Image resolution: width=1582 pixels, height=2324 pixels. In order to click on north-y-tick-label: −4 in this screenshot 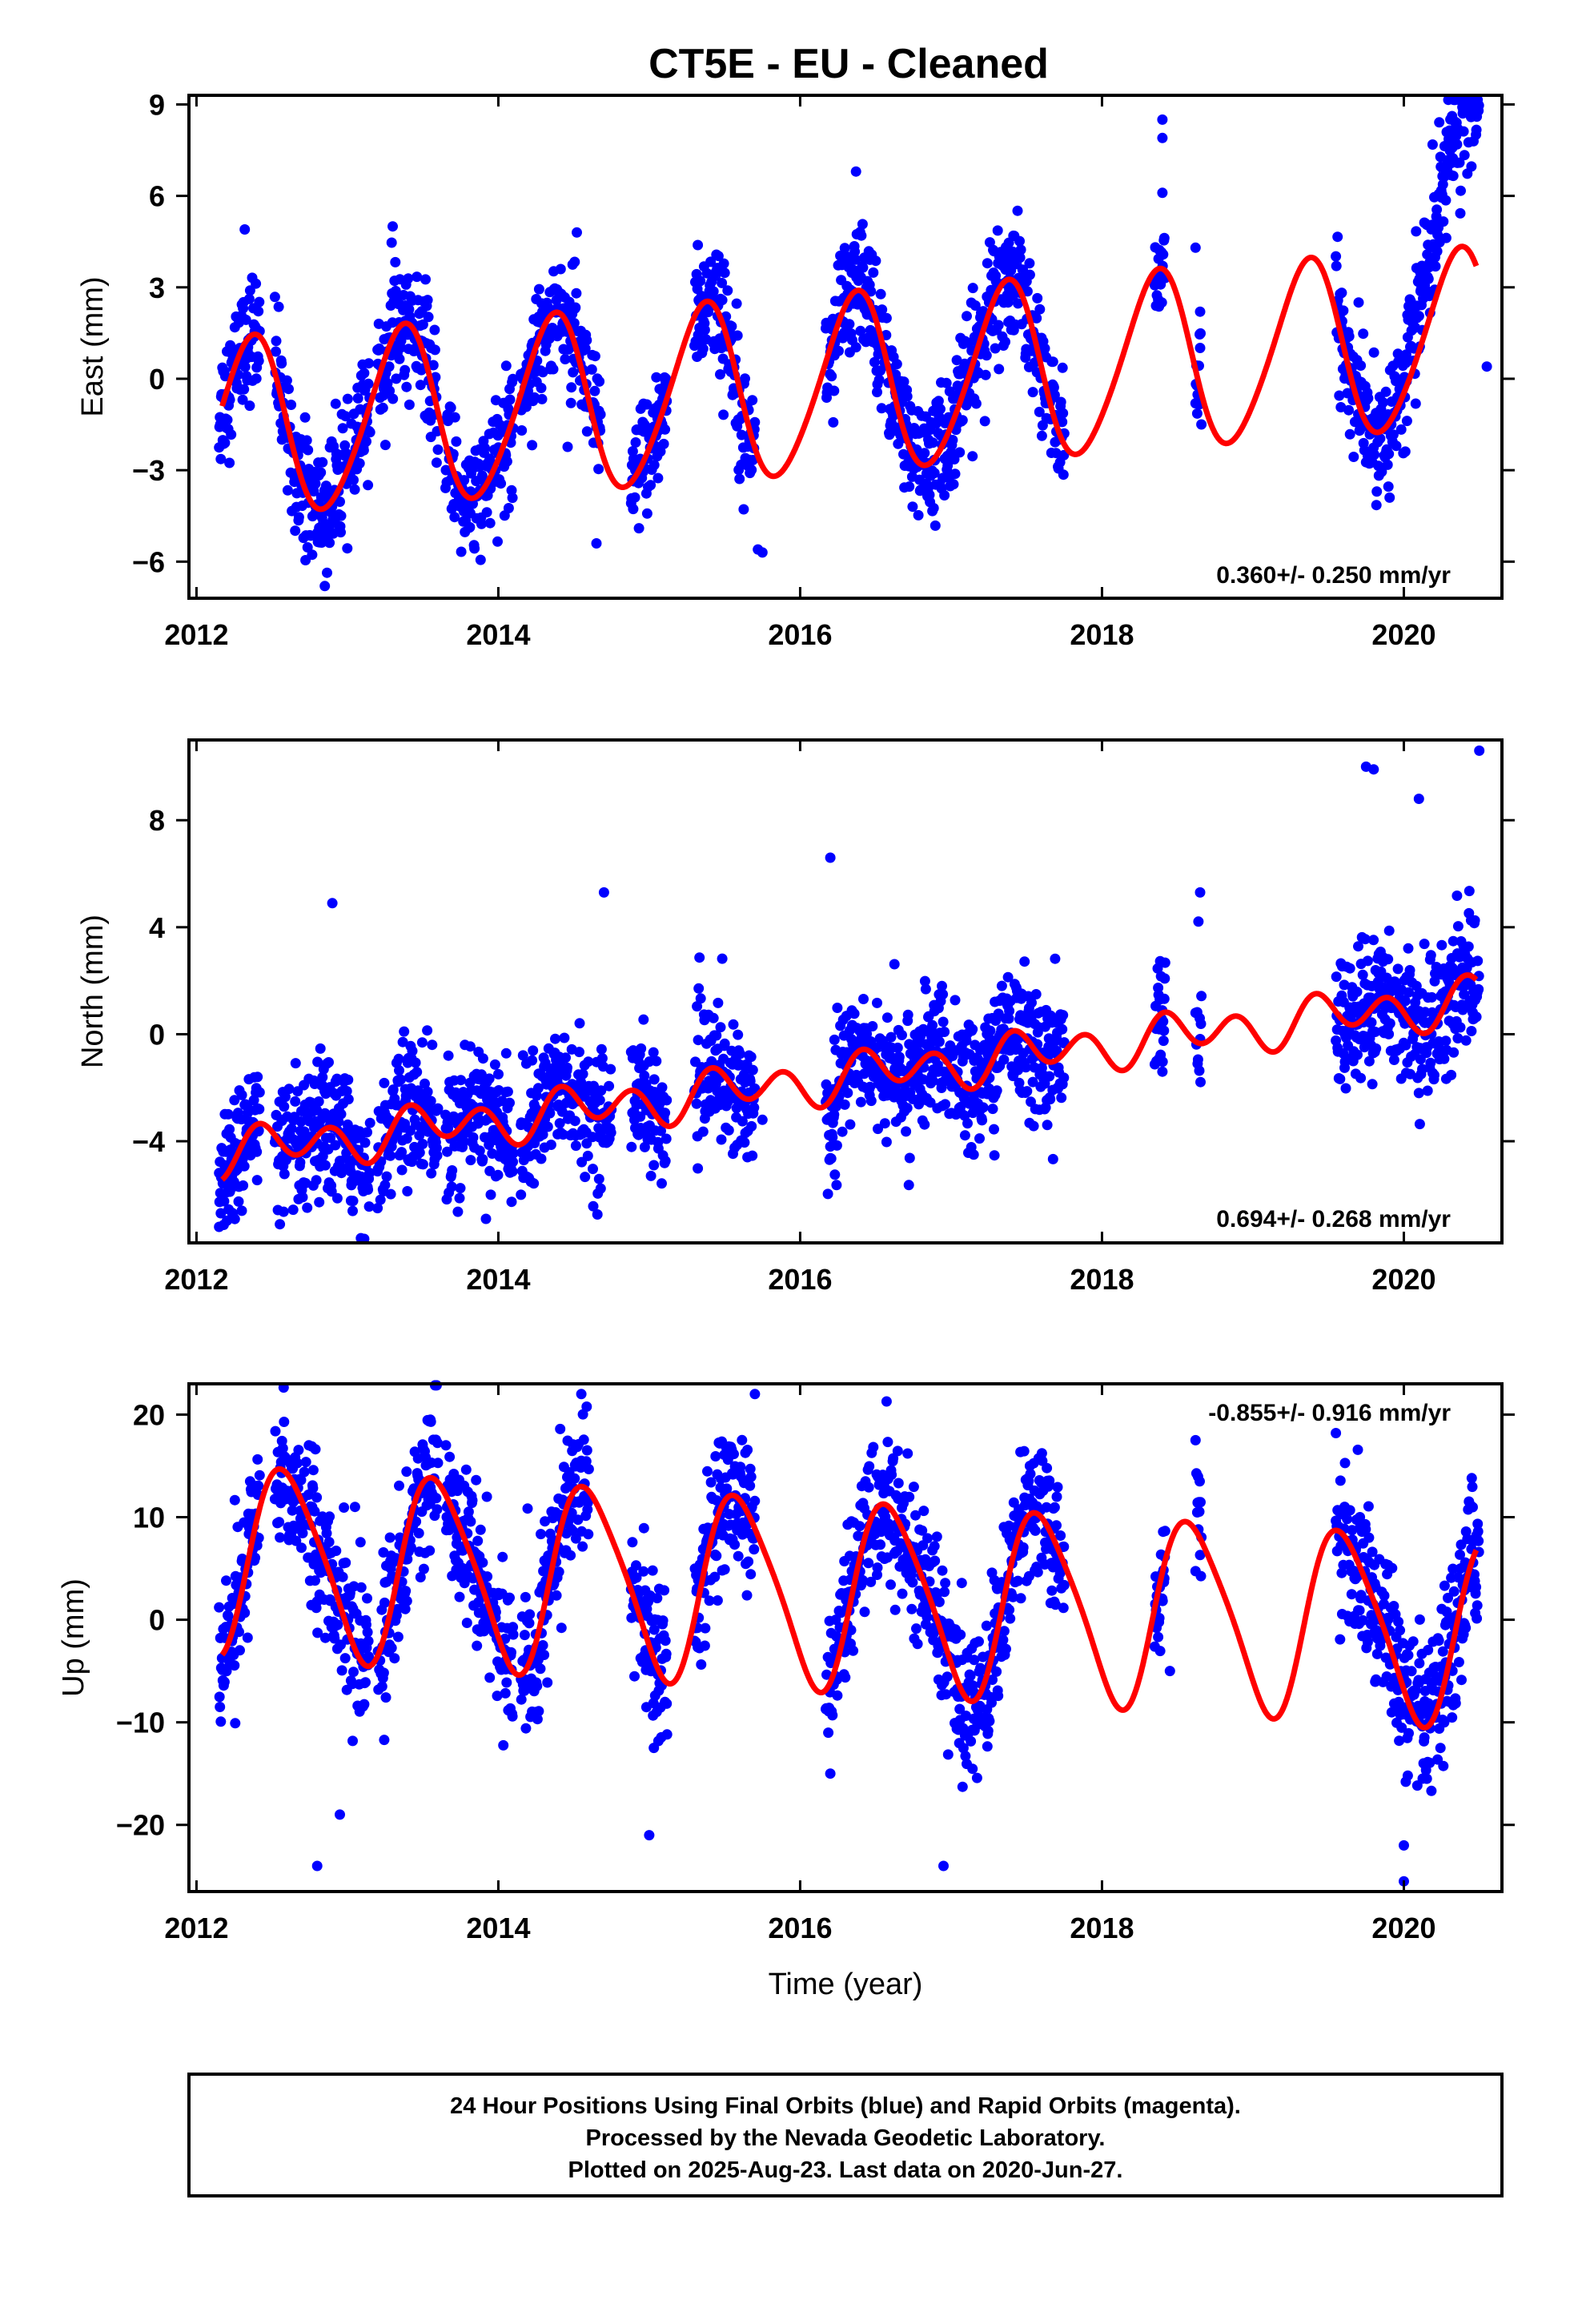, I will do `click(148, 1141)`.